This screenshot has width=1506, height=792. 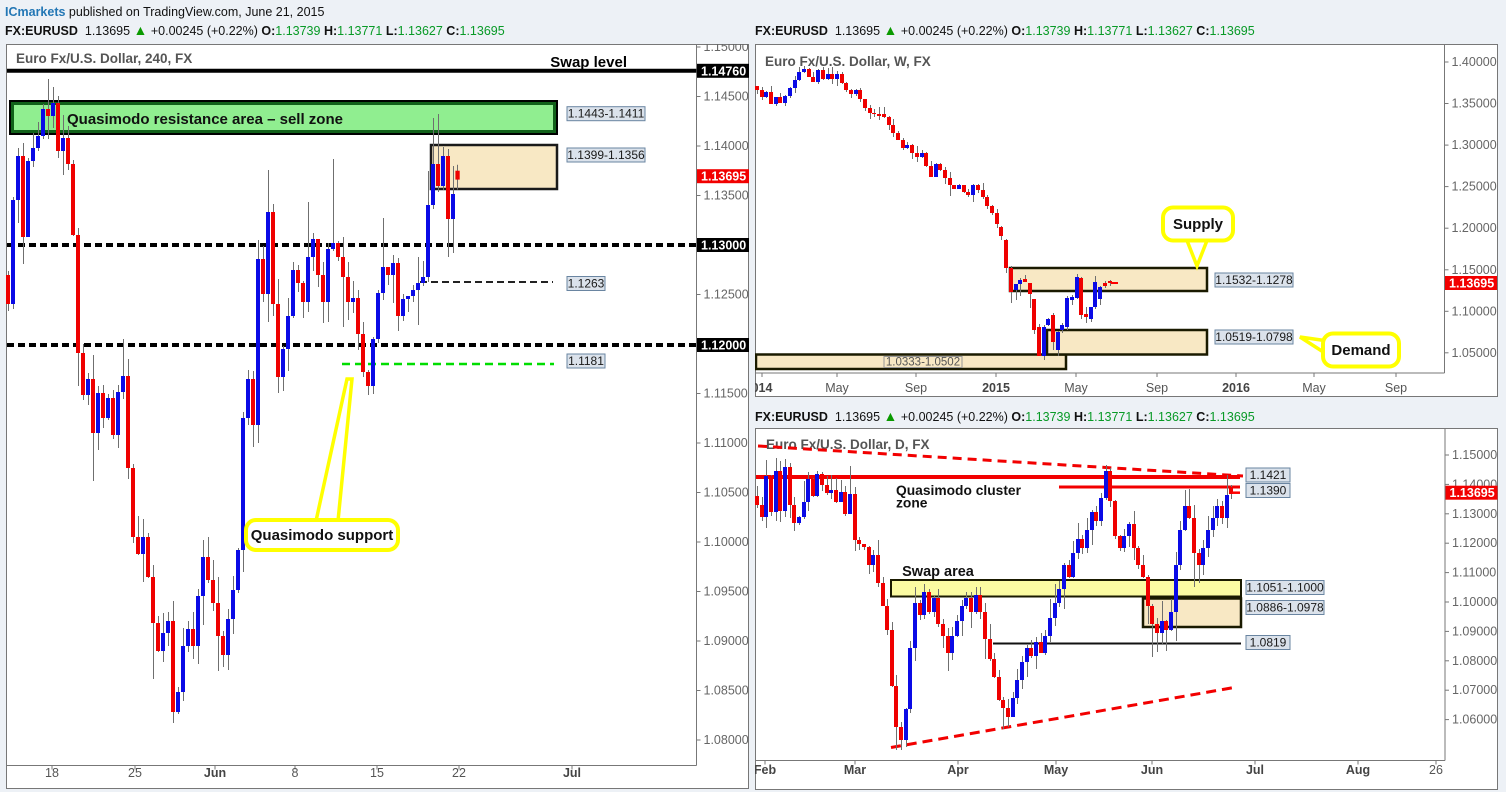 I want to click on svg-text: Apr, so click(x=958, y=770).